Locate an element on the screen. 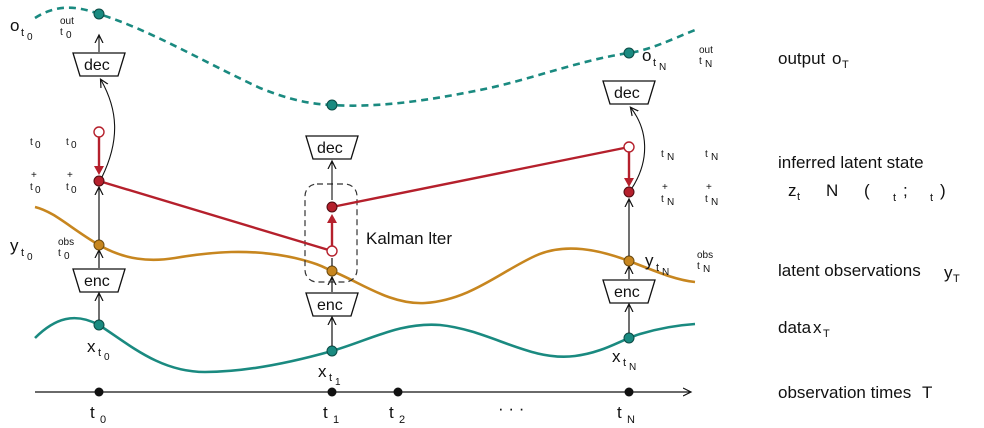 The height and width of the screenshot is (428, 984). lat-t0-a: t is located at coordinates (31, 142).